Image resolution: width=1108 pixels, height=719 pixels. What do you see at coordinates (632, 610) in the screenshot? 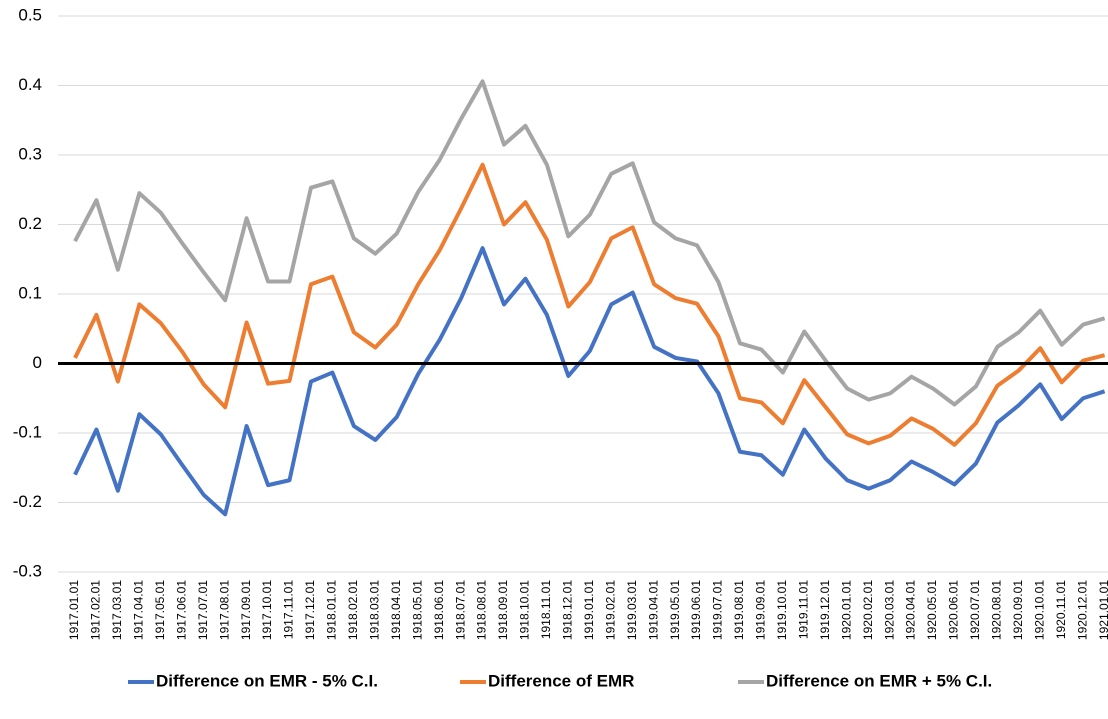
I see `x-tick-label: 1919.03.01` at bounding box center [632, 610].